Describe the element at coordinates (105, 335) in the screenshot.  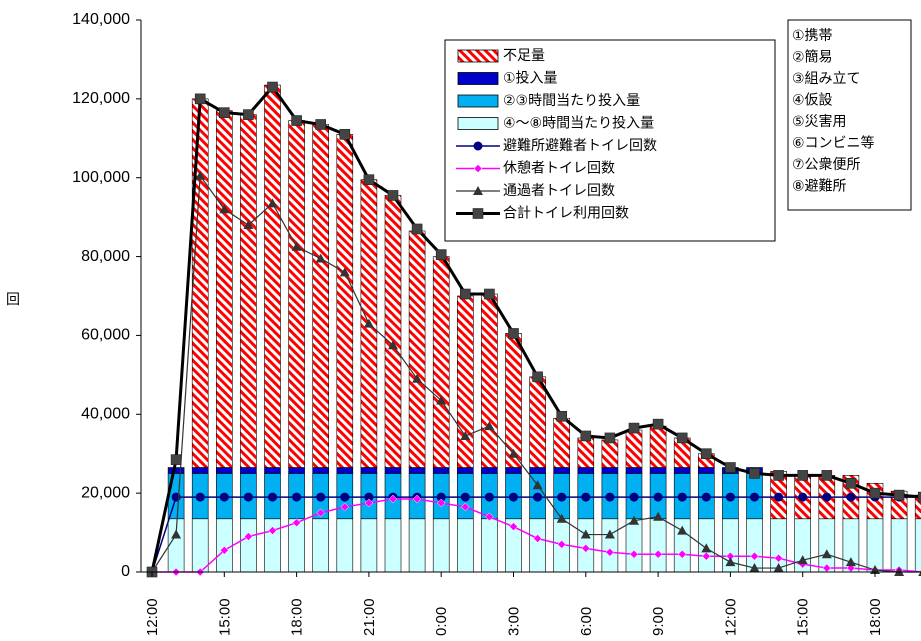
I see `y-tick-label: 60,000` at that location.